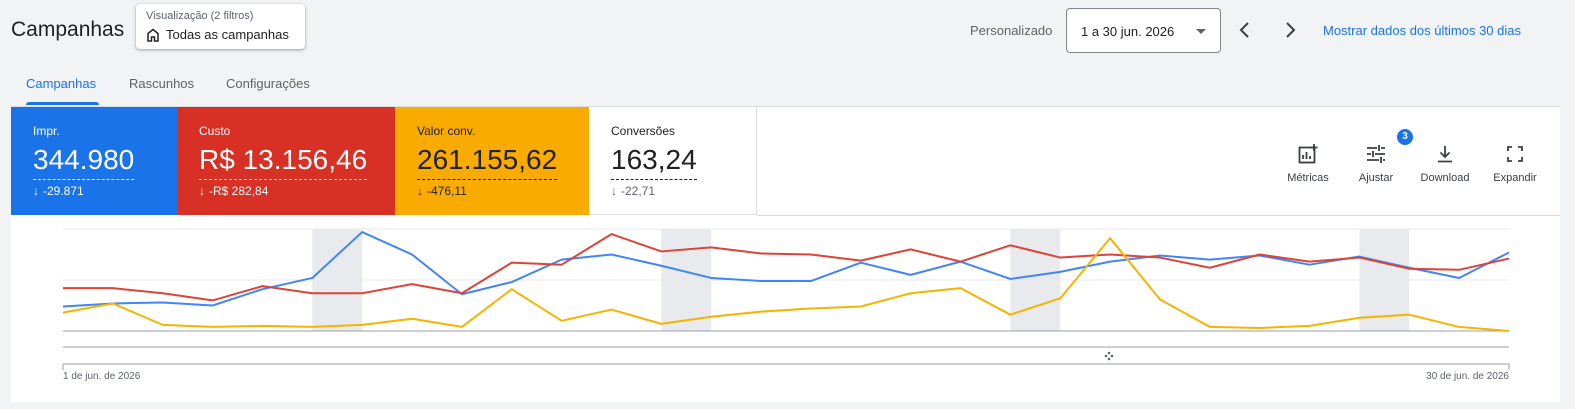  I want to click on metric-delta: -22,71, so click(638, 191).